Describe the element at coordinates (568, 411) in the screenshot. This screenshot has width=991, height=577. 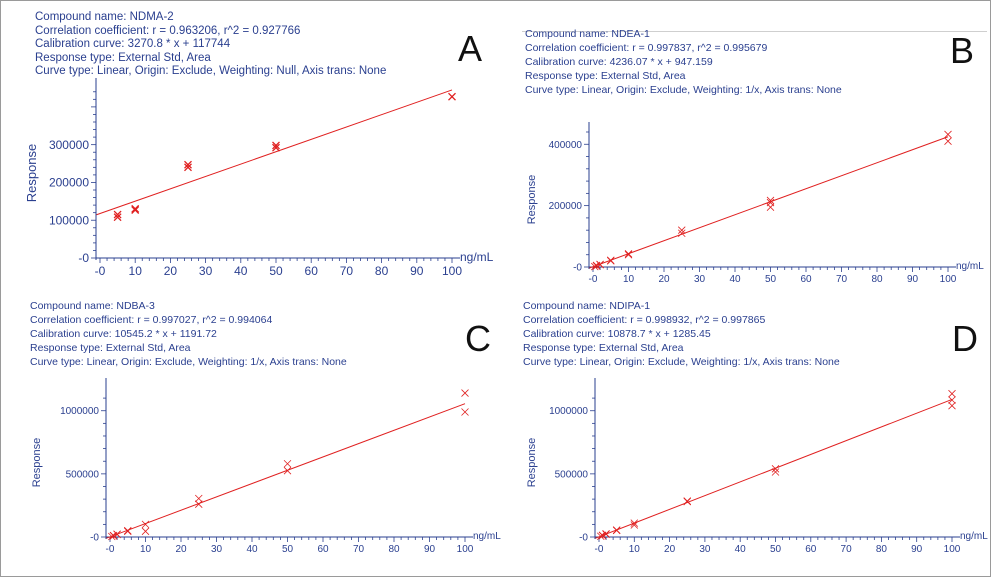
I see `y-tick-label: 1000000` at that location.